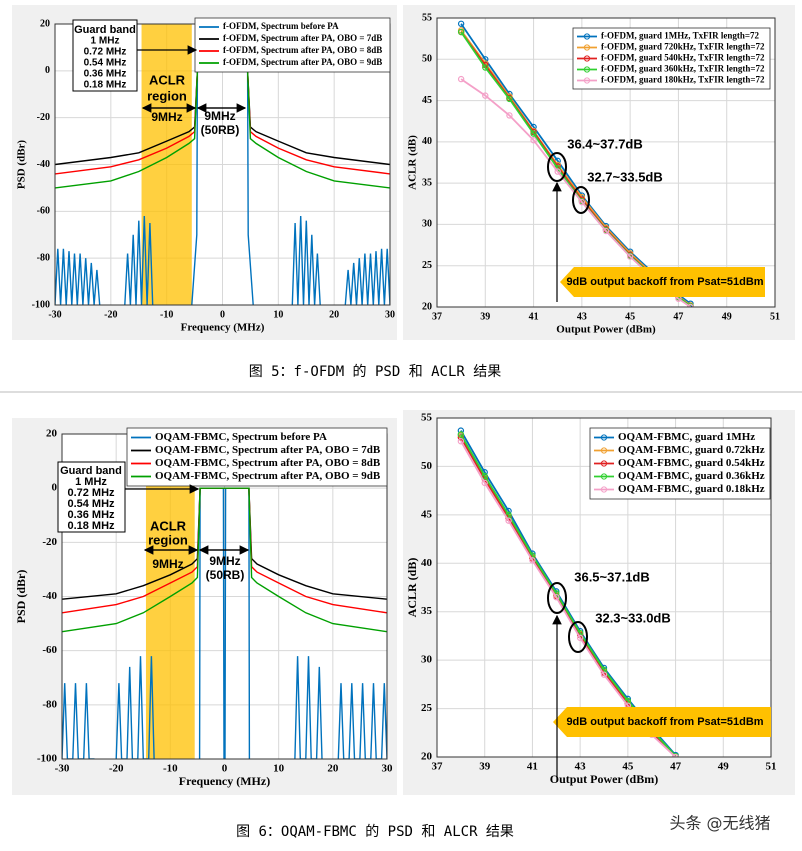  I want to click on caption: 图 6：OQAM-FBMC 的 PSD 和 ALCR 结果, so click(375, 832).